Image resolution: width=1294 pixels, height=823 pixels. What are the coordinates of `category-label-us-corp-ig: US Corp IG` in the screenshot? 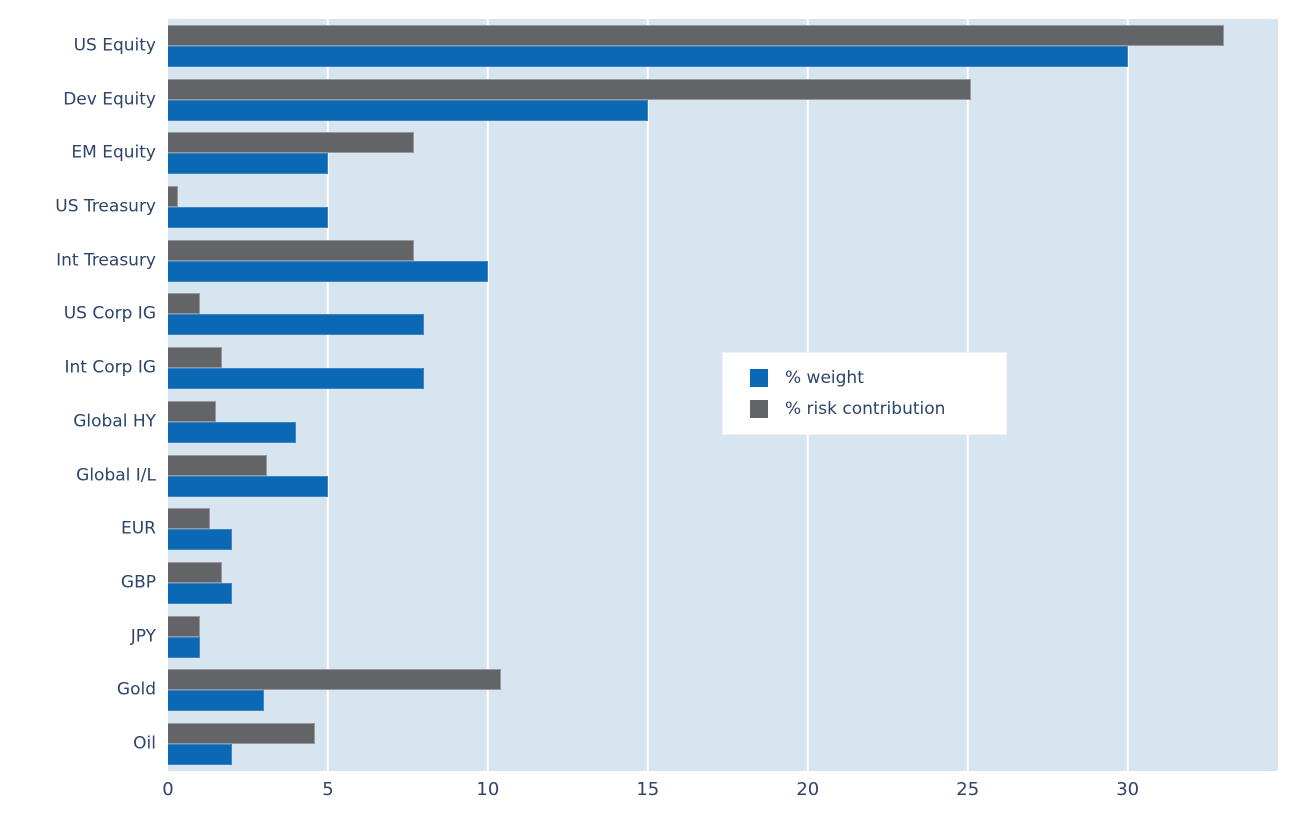 It's located at (109, 313).